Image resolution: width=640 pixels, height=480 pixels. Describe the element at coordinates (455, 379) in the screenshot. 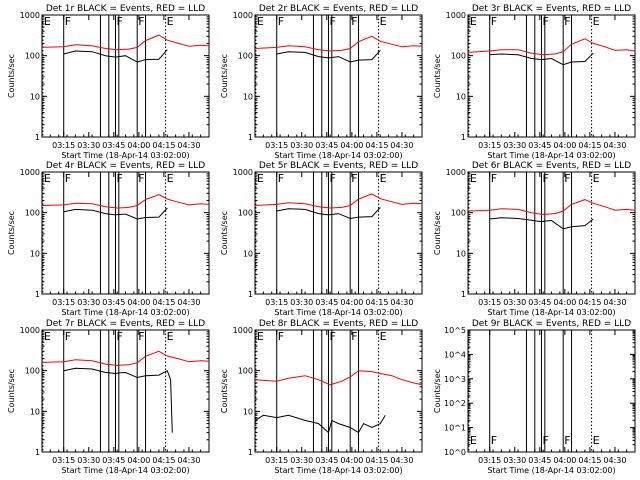

I see `y-tick-label: 10^3` at that location.